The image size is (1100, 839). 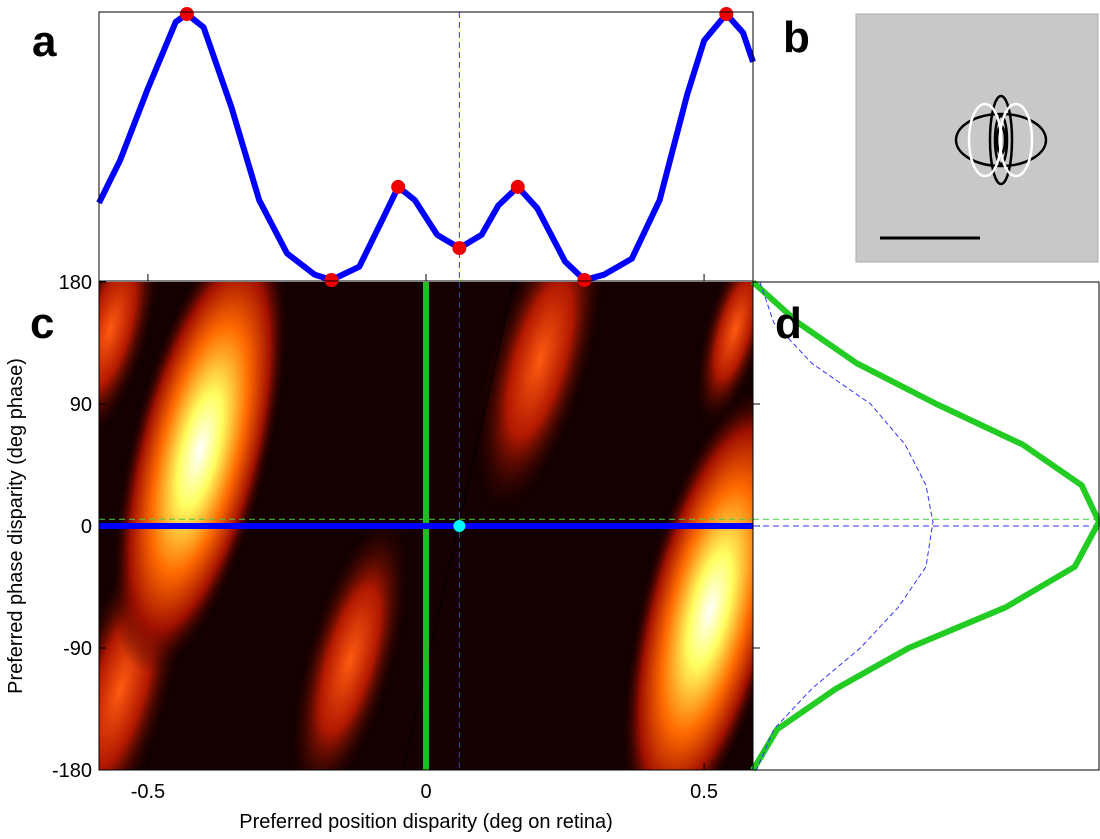 What do you see at coordinates (788, 323) in the screenshot?
I see `panel-label: d` at bounding box center [788, 323].